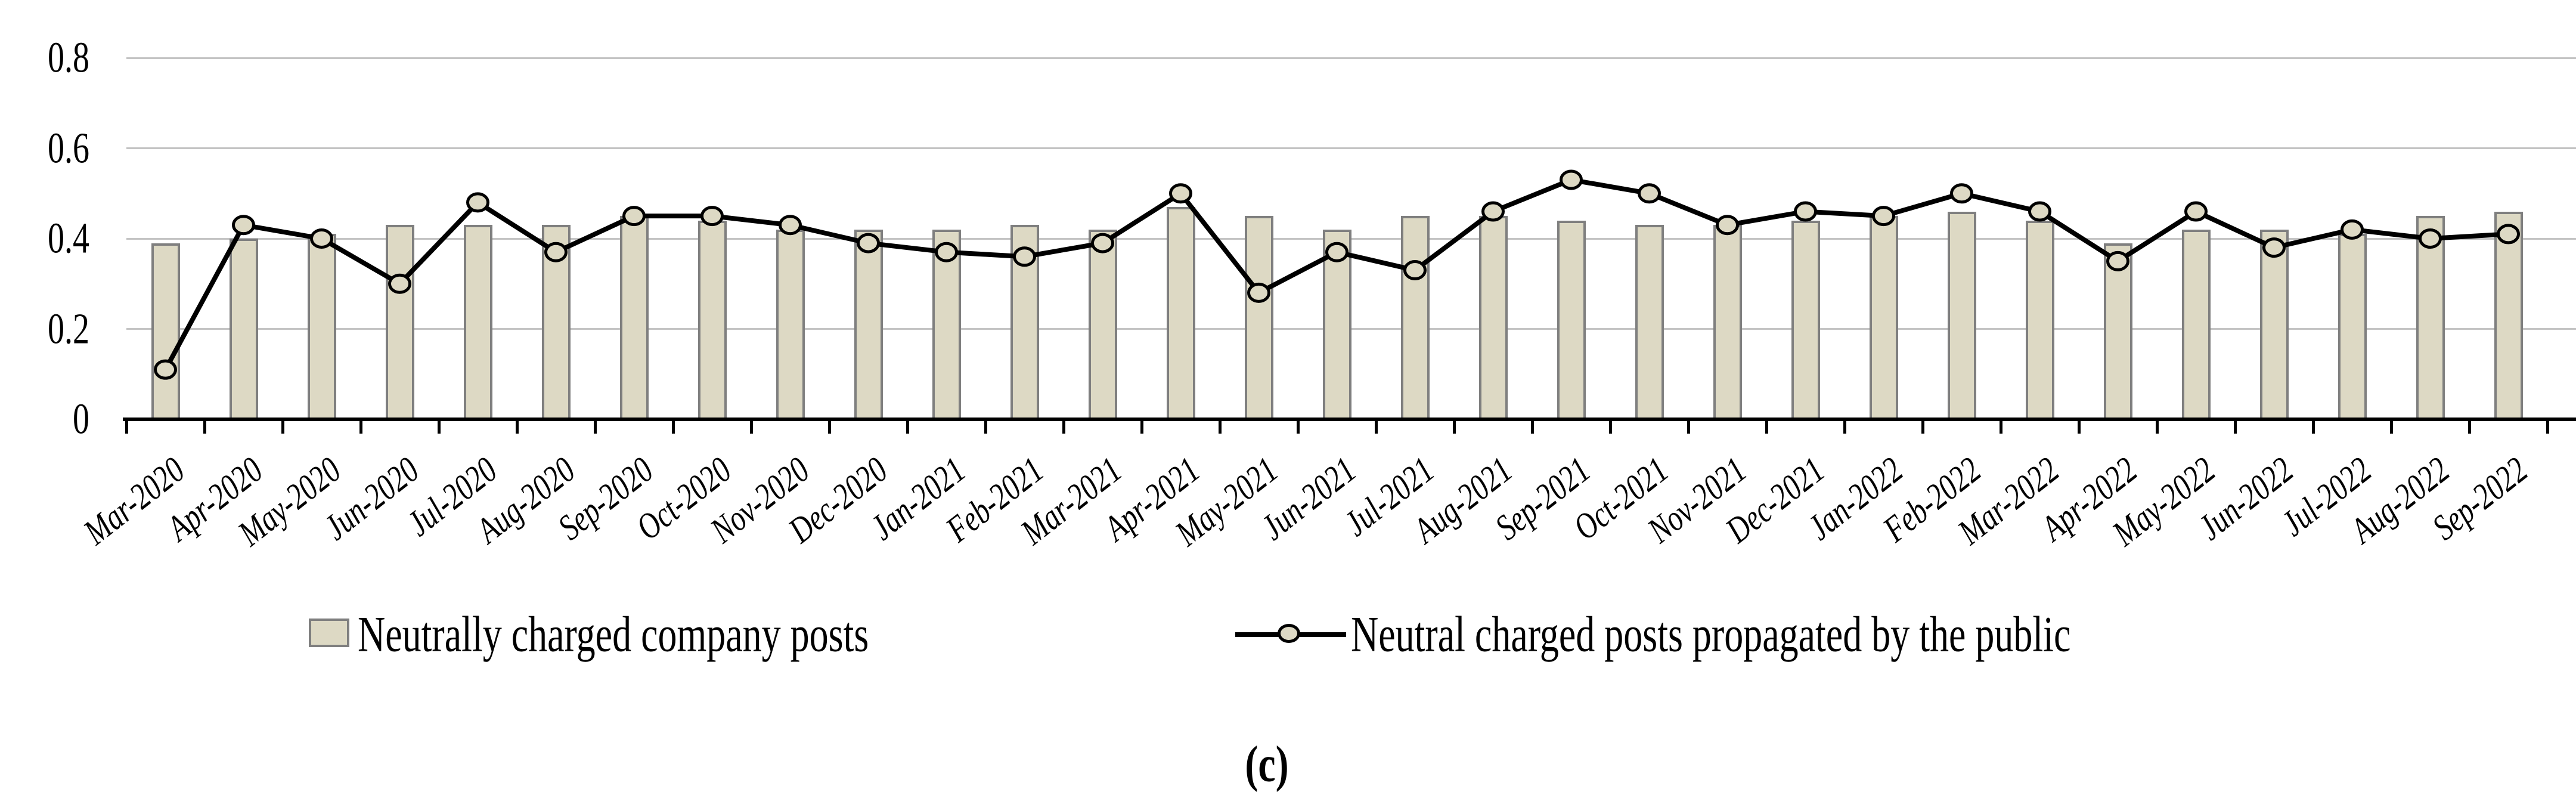 The height and width of the screenshot is (804, 2576). What do you see at coordinates (1883, 317) in the screenshot?
I see `bar-Jan-2022` at bounding box center [1883, 317].